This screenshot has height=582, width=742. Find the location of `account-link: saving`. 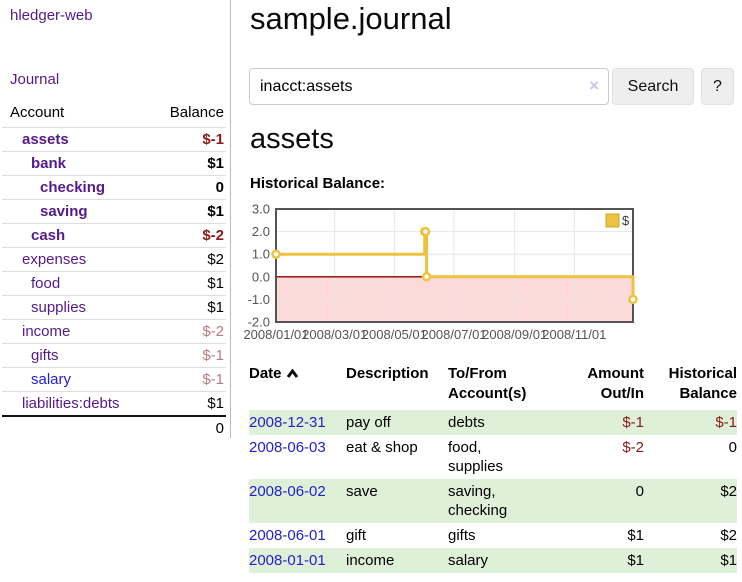

account-link: saving is located at coordinates (64, 211).